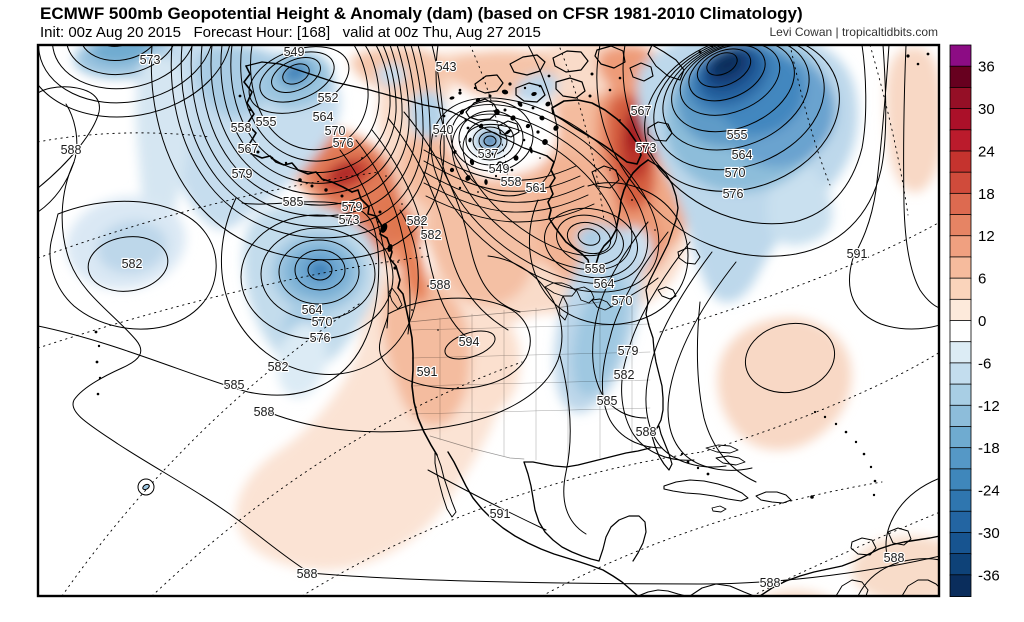  Describe the element at coordinates (986, 194) in the screenshot. I see `svg-text: 18` at that location.